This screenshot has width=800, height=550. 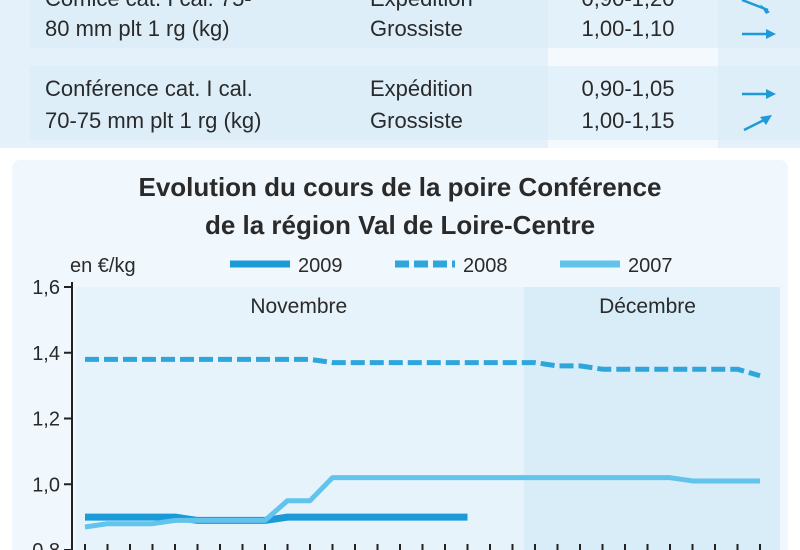 What do you see at coordinates (103, 266) in the screenshot?
I see `y-axis-label: en €/kg` at bounding box center [103, 266].